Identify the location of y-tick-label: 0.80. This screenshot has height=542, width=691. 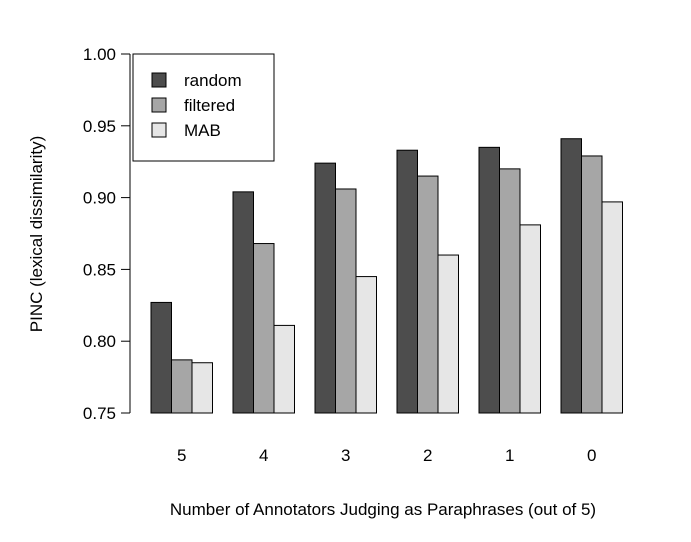
(99, 341).